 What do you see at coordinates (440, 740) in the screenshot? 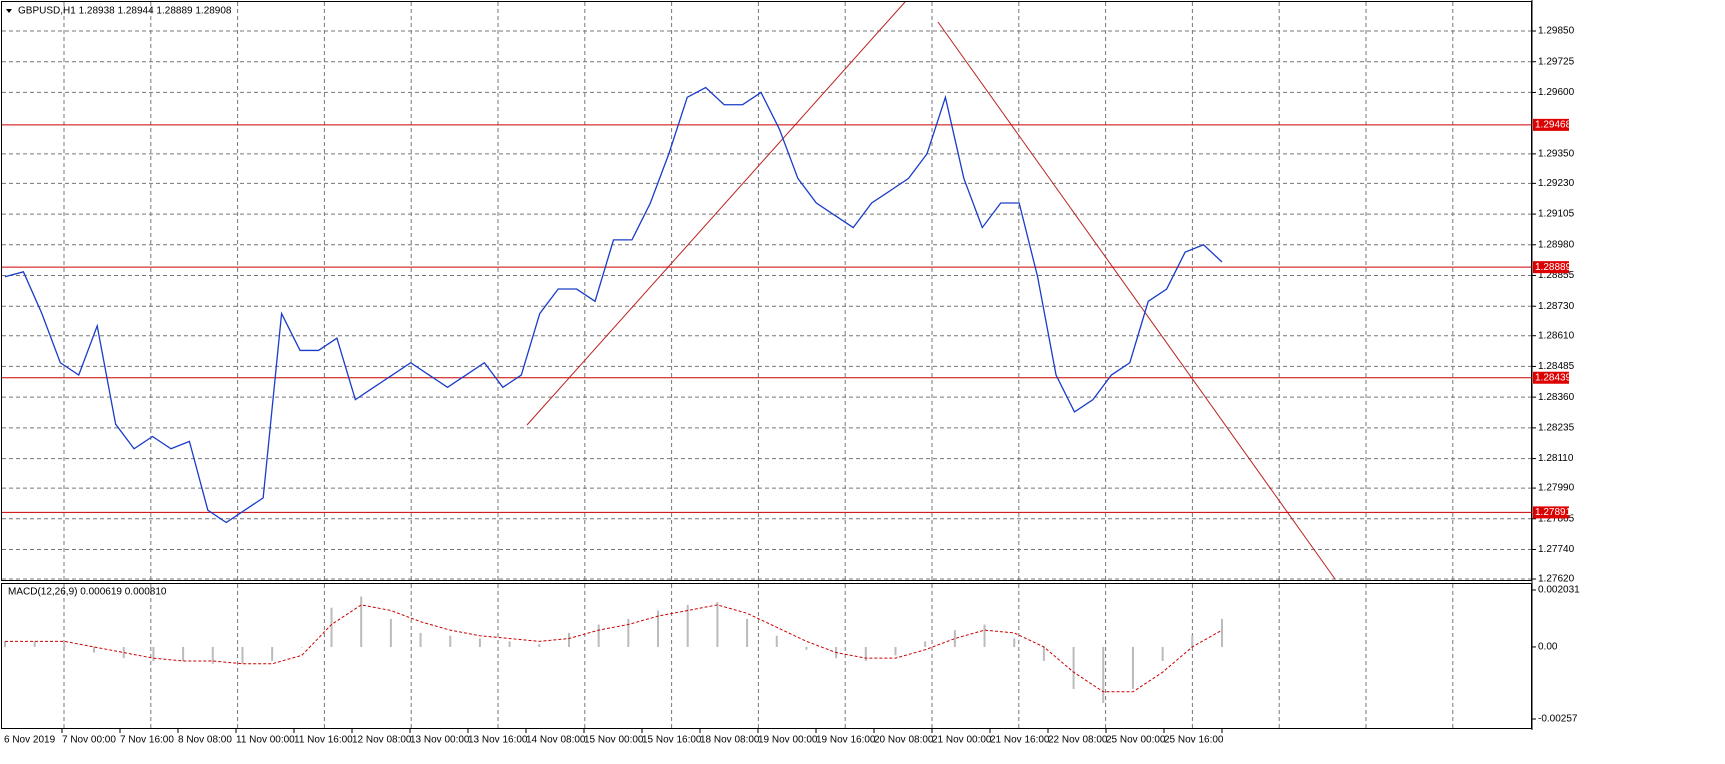
I see `time-label: 13 Nov 00:00` at bounding box center [440, 740].